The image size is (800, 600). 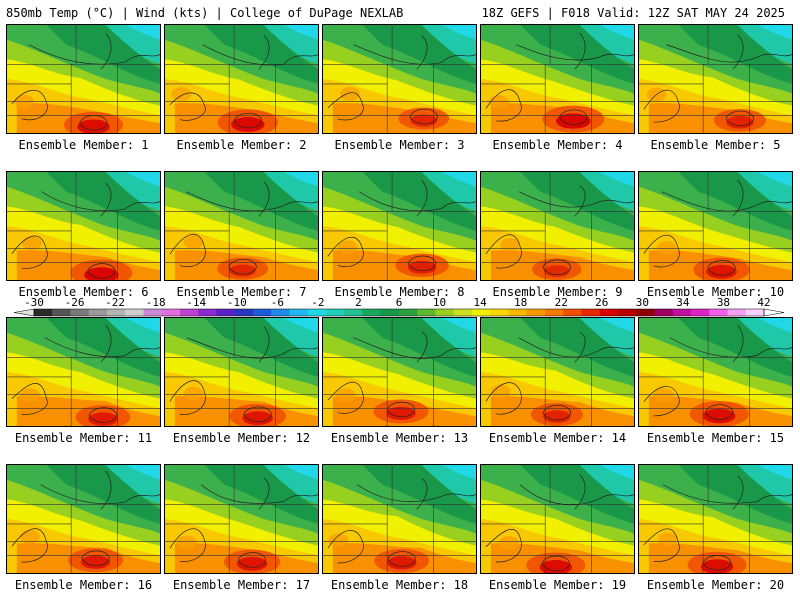 What do you see at coordinates (557, 438) in the screenshot?
I see `ensemble-member-label: Ensemble Member: 14` at bounding box center [557, 438].